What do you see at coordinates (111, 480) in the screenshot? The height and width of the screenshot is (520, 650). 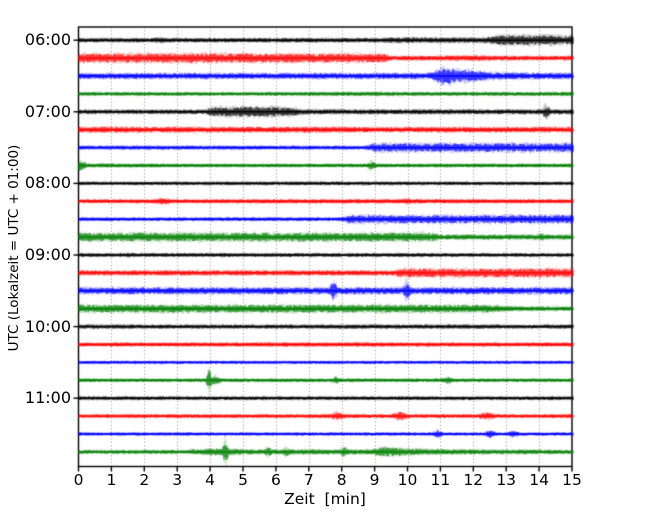 I see `x-tick-label: 1` at bounding box center [111, 480].